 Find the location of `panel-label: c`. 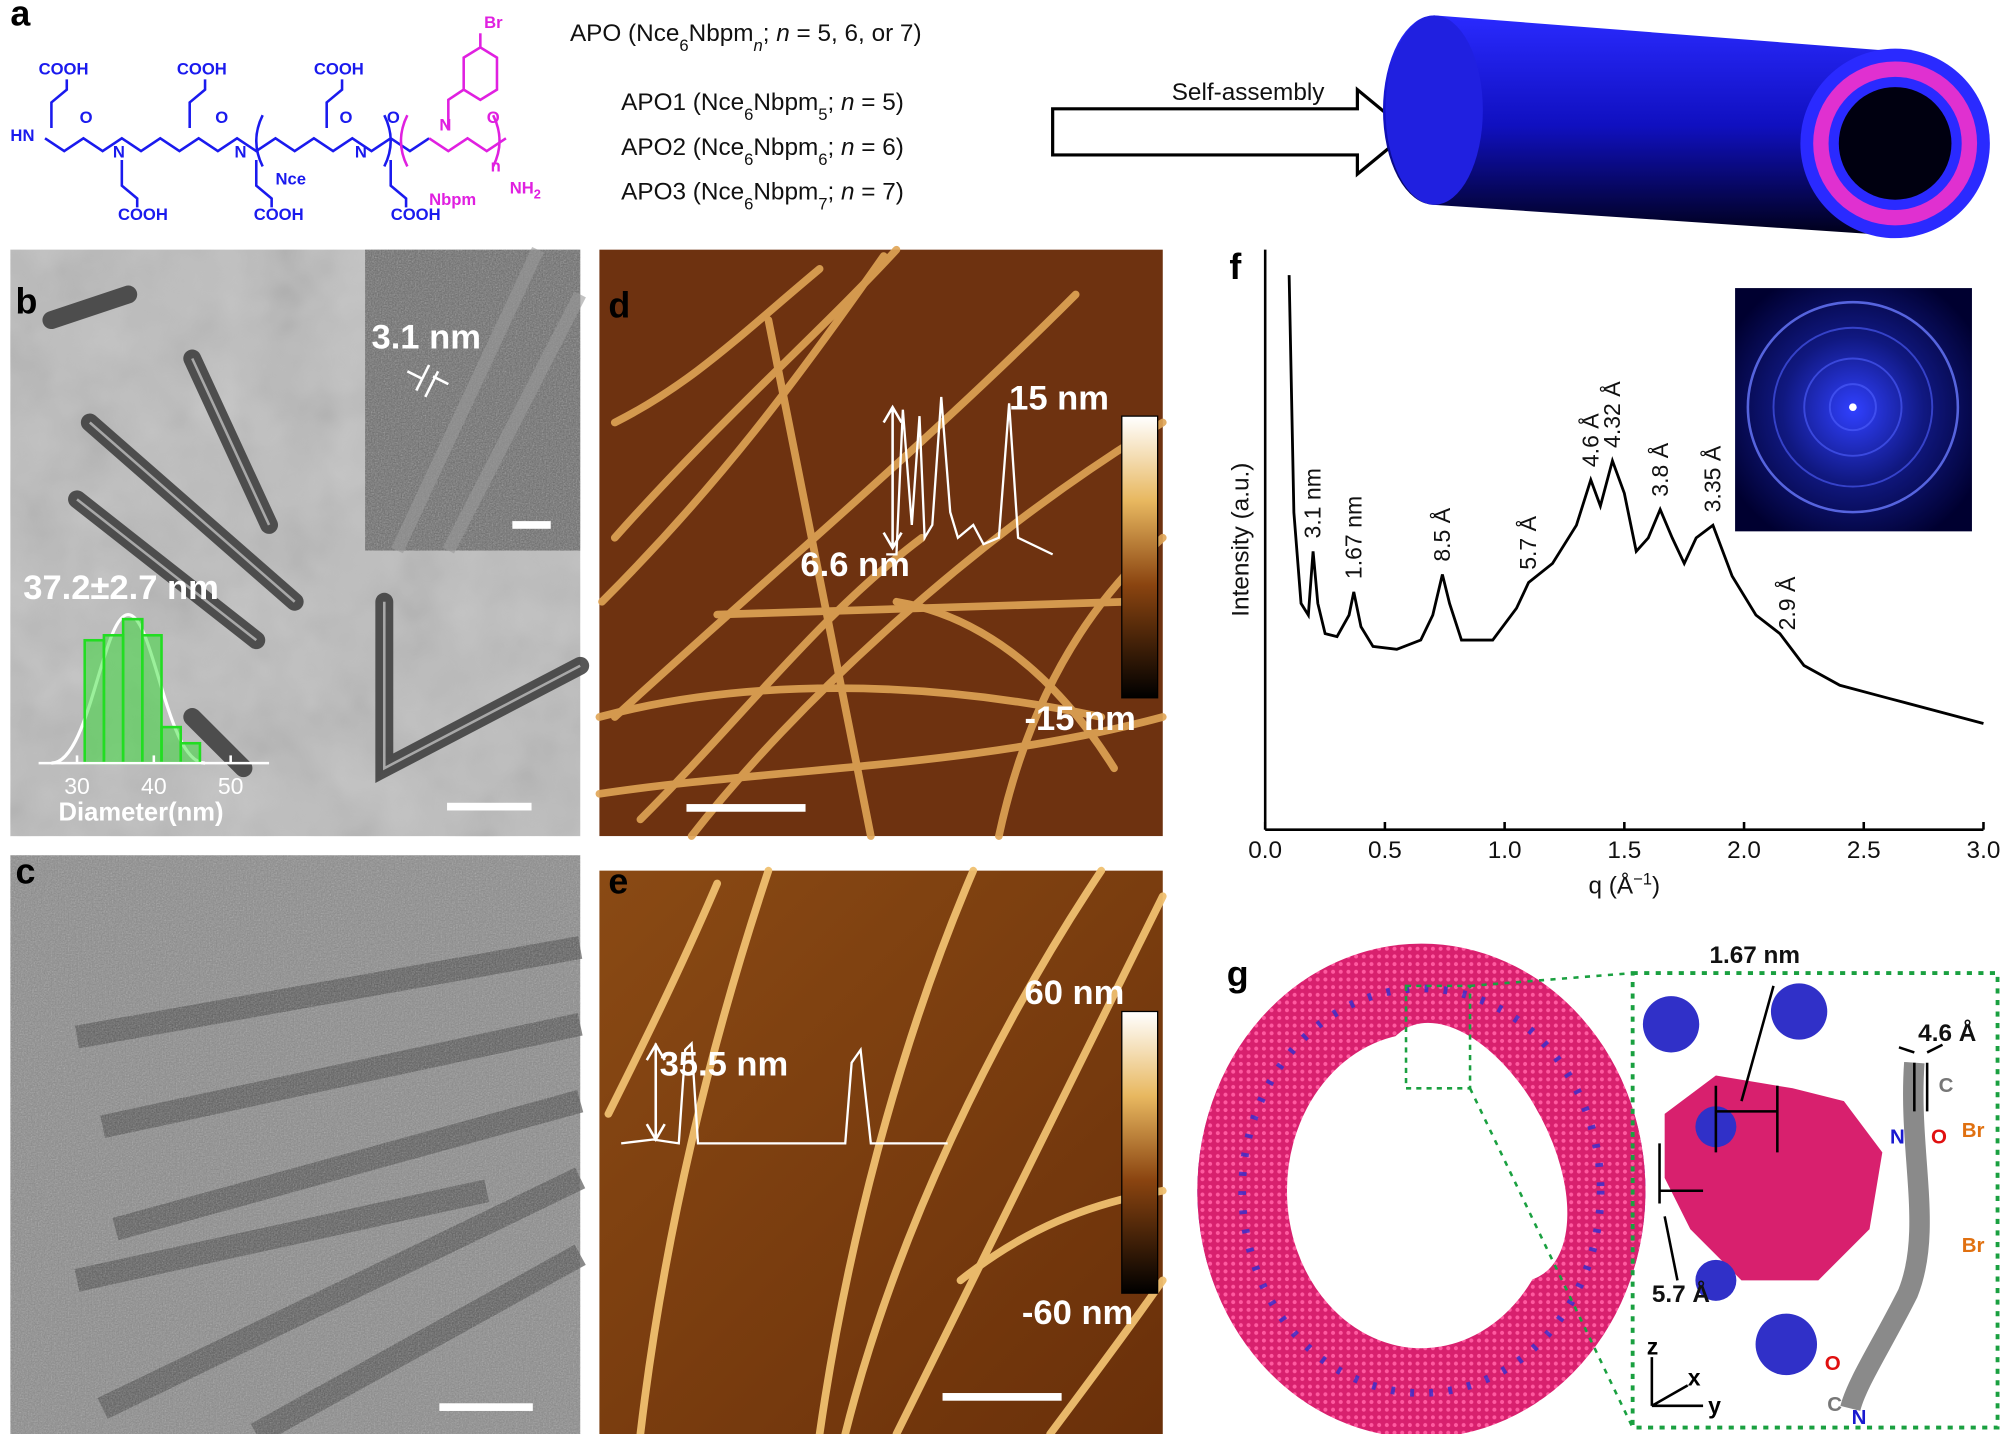

panel-label: c is located at coordinates (26, 871).